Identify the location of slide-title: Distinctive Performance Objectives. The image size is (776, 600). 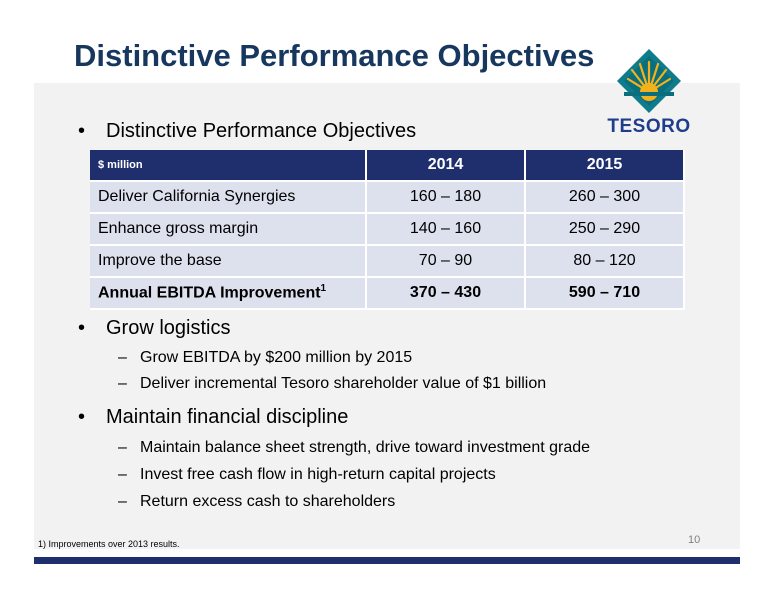
(334, 55).